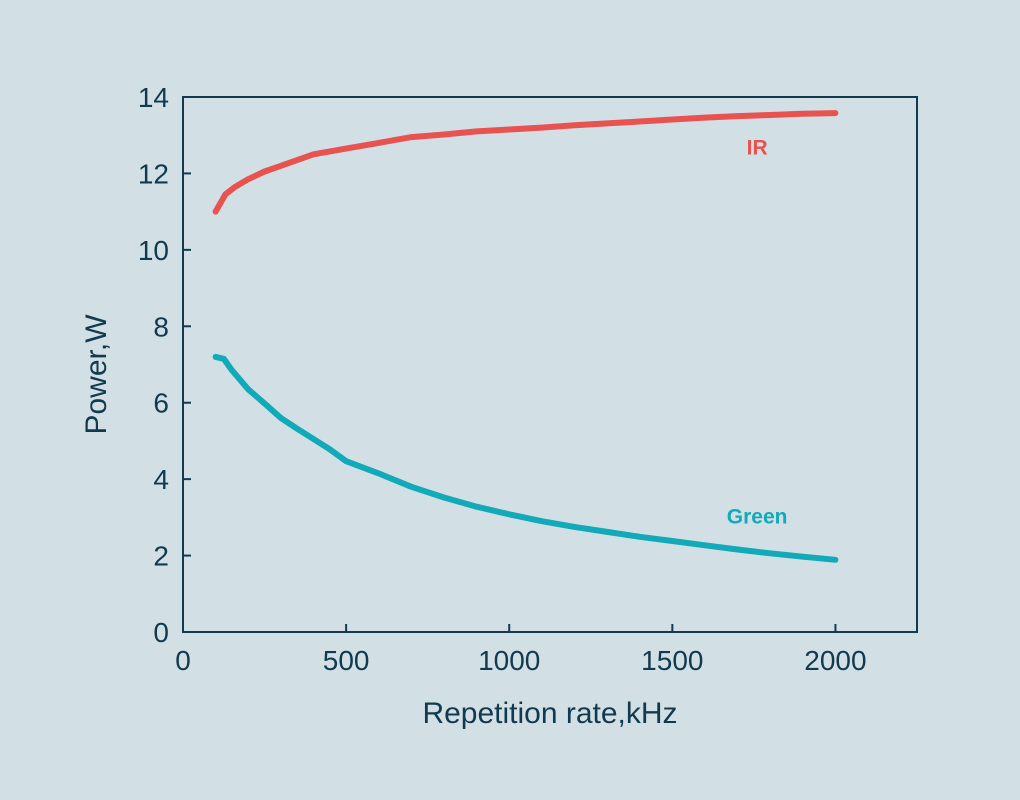  Describe the element at coordinates (153, 97) in the screenshot. I see `y-tick-label: 14` at that location.